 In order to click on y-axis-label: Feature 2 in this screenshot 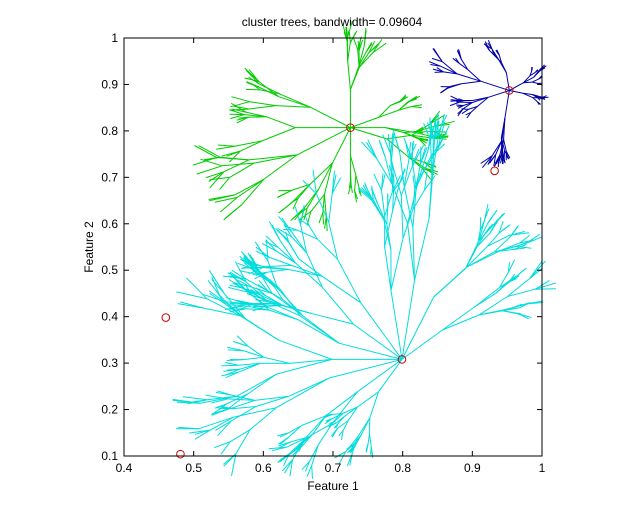, I will do `click(89, 247)`.